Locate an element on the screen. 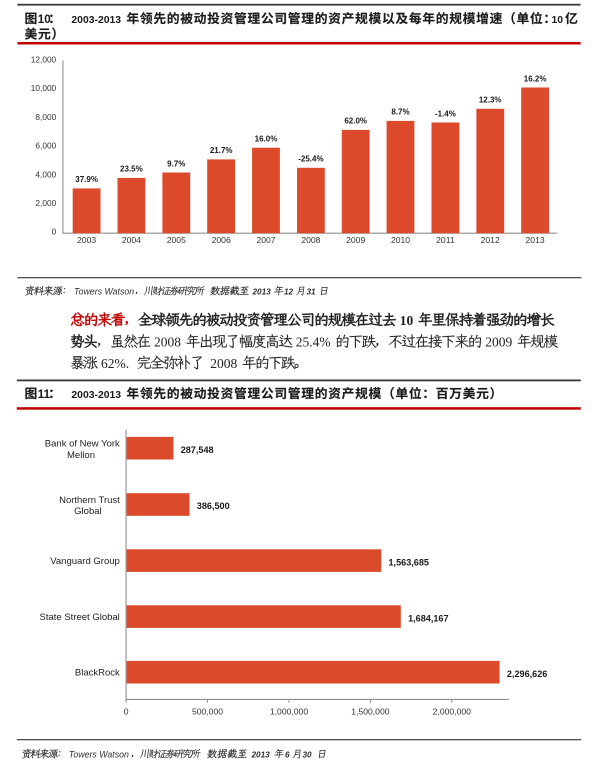 The width and height of the screenshot is (609, 768). svg-text: 1,684,167 is located at coordinates (428, 618).